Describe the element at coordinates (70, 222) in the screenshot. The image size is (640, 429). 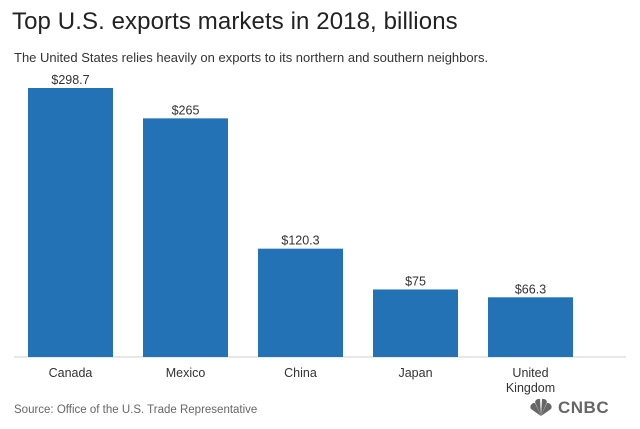
I see `bar-canada` at that location.